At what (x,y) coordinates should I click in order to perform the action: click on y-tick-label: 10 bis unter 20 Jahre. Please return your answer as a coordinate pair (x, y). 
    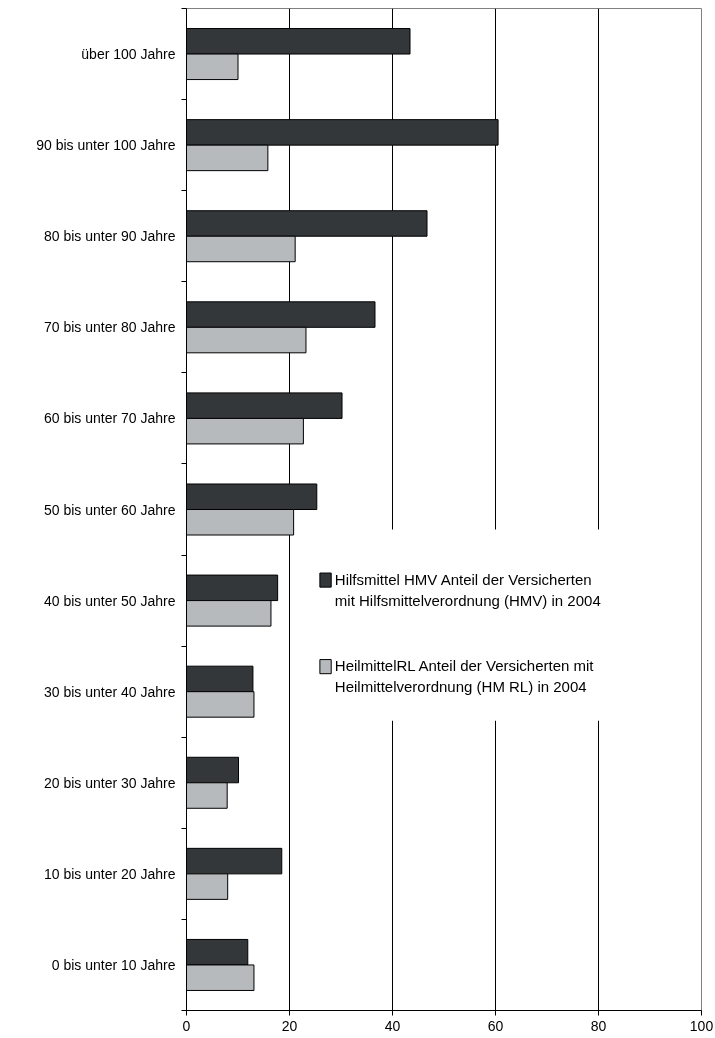
    Looking at the image, I should click on (109, 873).